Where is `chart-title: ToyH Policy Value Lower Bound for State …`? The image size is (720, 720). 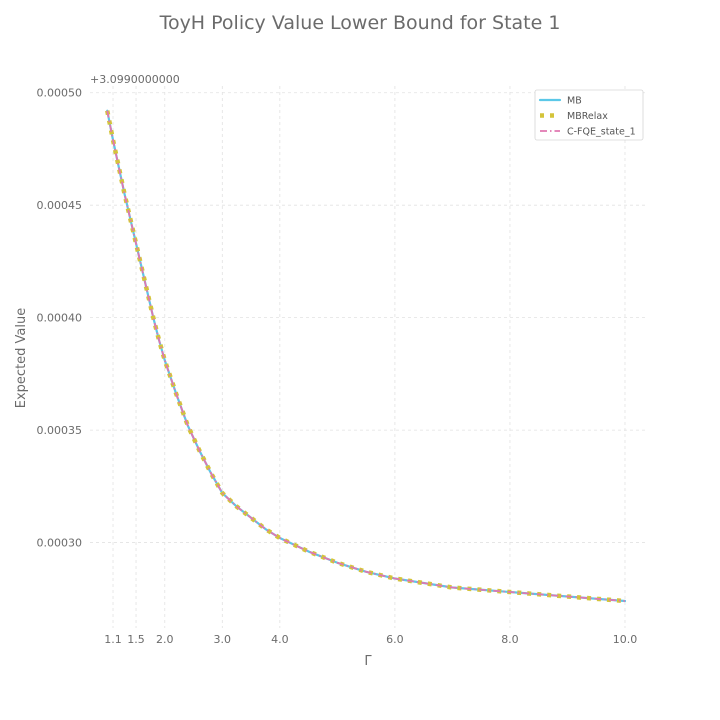 chart-title: ToyH Policy Value Lower Bound for State … is located at coordinates (360, 23).